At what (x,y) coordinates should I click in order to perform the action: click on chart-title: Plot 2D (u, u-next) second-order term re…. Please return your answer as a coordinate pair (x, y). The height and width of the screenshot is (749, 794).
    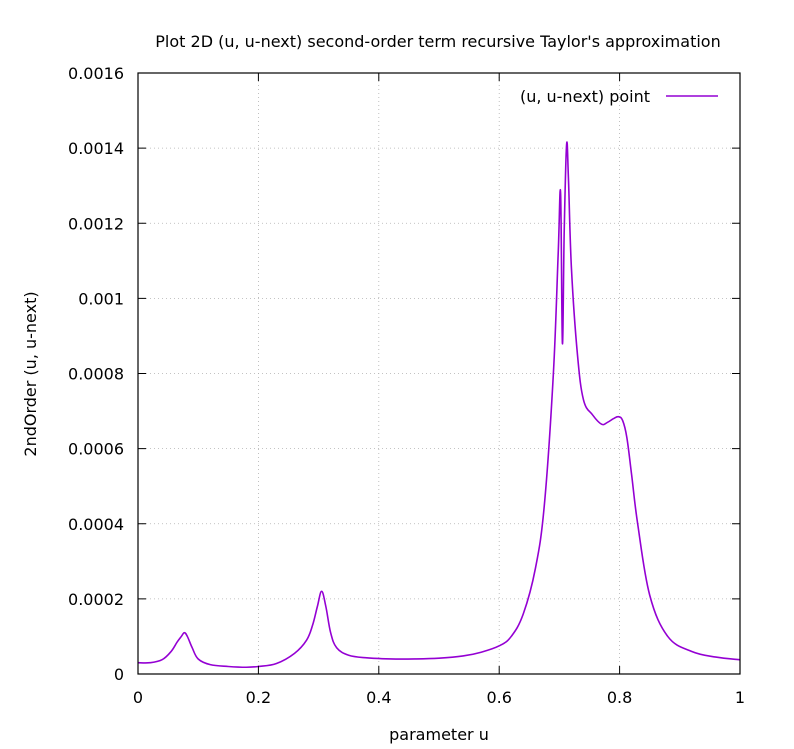
    Looking at the image, I should click on (437, 41).